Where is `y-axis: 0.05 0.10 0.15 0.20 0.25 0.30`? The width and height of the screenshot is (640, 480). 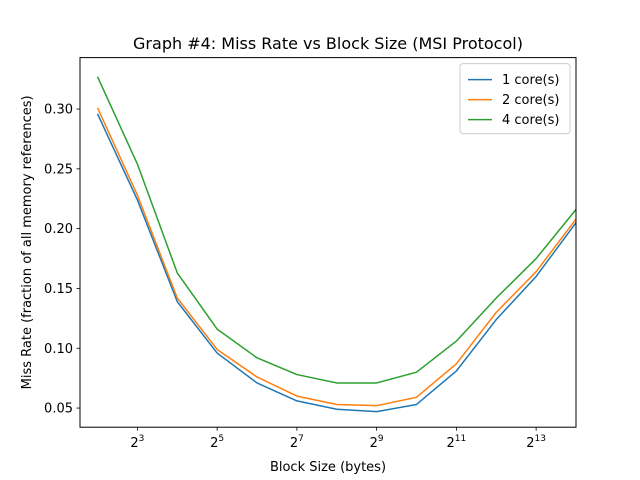
y-axis: 0.05 0.10 0.15 0.20 0.25 0.30 is located at coordinates (62, 260).